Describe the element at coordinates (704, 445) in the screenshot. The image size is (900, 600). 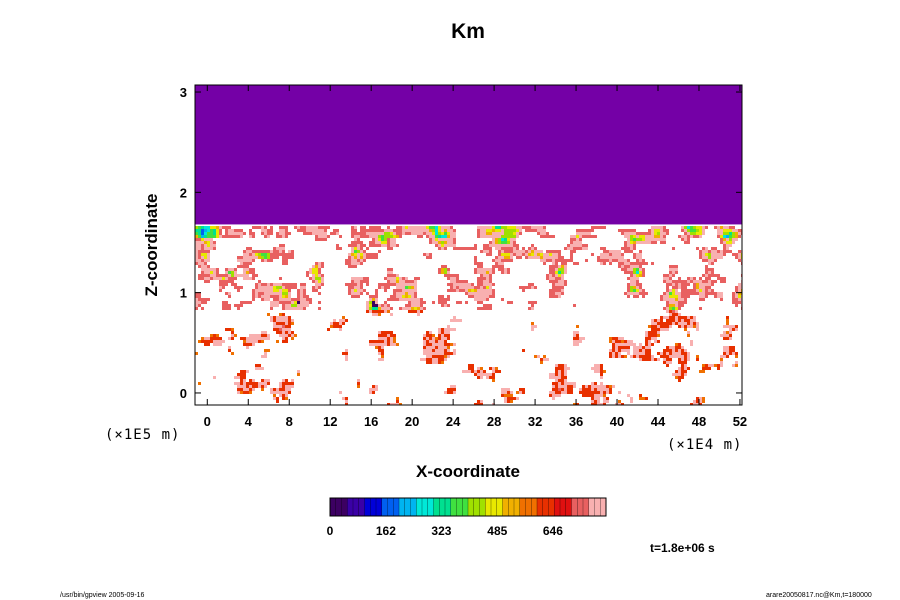
I see `x-scale-label: (×1E4 m)` at that location.